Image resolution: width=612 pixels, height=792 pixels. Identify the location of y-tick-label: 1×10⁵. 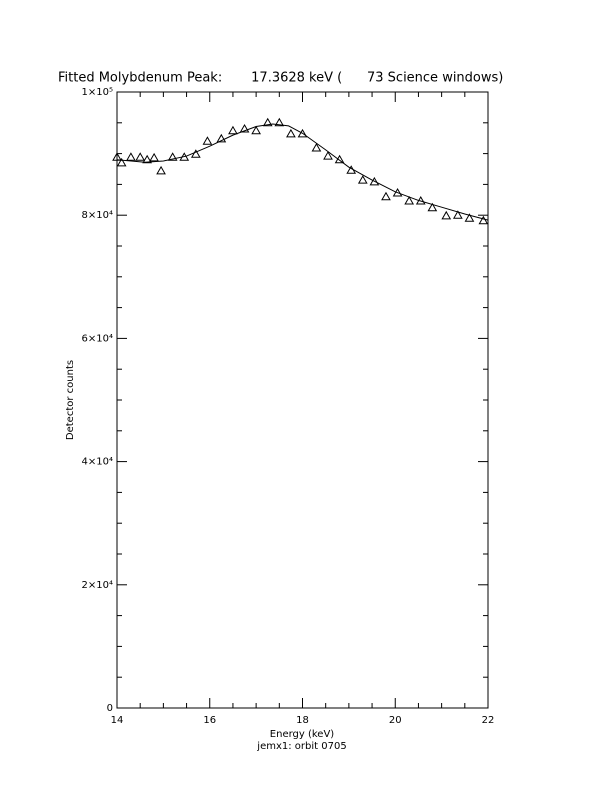
(97, 92).